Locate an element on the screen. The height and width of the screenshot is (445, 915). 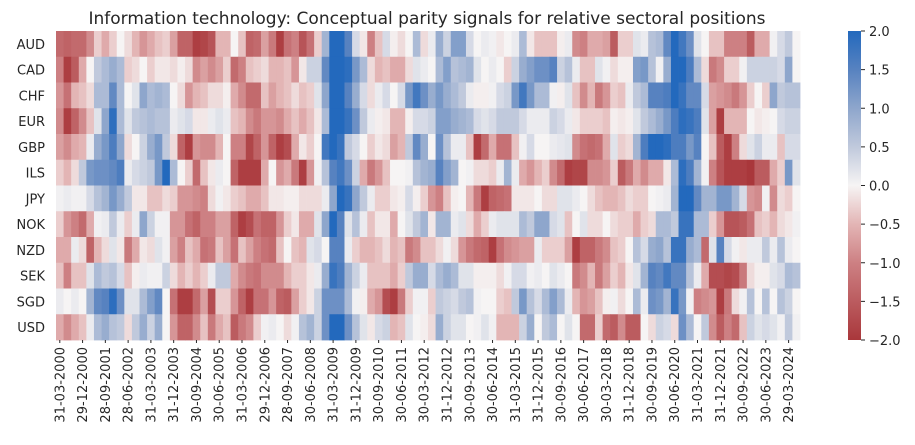
row-label: USD is located at coordinates (31, 328).